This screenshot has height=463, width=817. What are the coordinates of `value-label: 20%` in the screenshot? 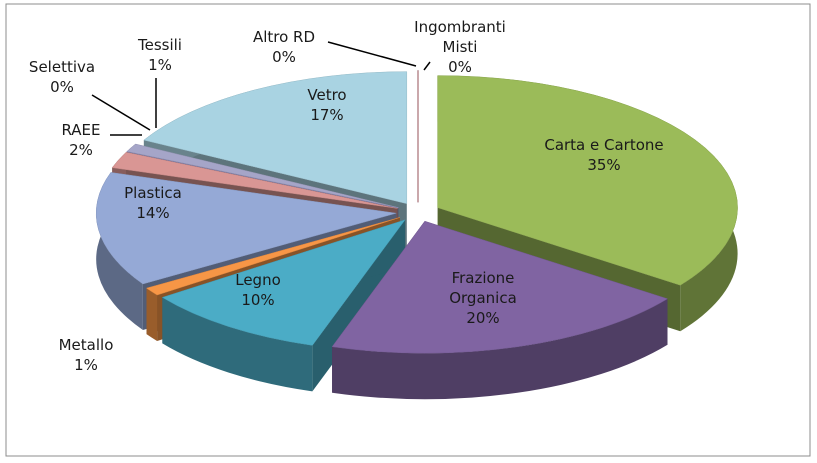 It's located at (483, 318).